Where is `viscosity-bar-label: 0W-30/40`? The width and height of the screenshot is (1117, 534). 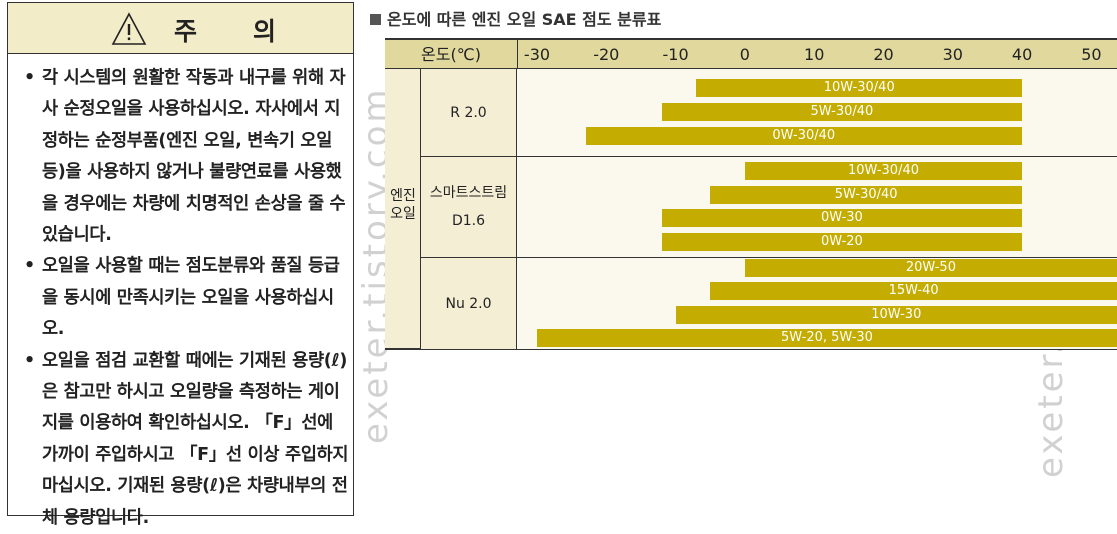 viscosity-bar-label: 0W-30/40 is located at coordinates (804, 135).